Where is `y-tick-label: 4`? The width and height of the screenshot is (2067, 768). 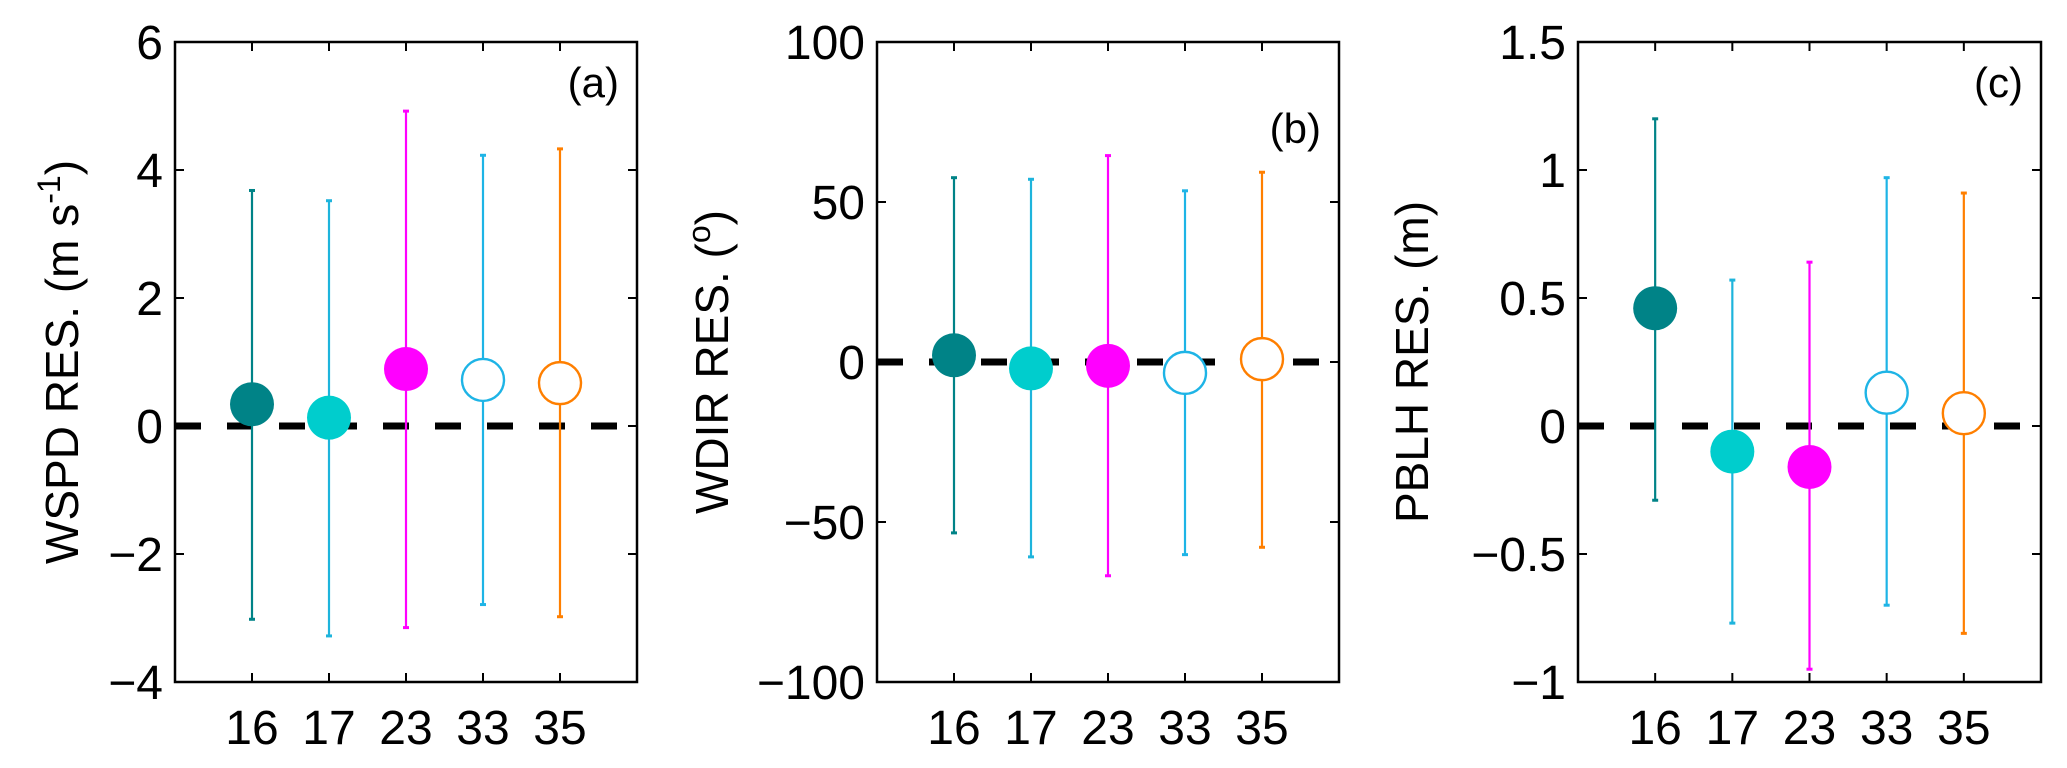 y-tick-label: 4 is located at coordinates (149, 171).